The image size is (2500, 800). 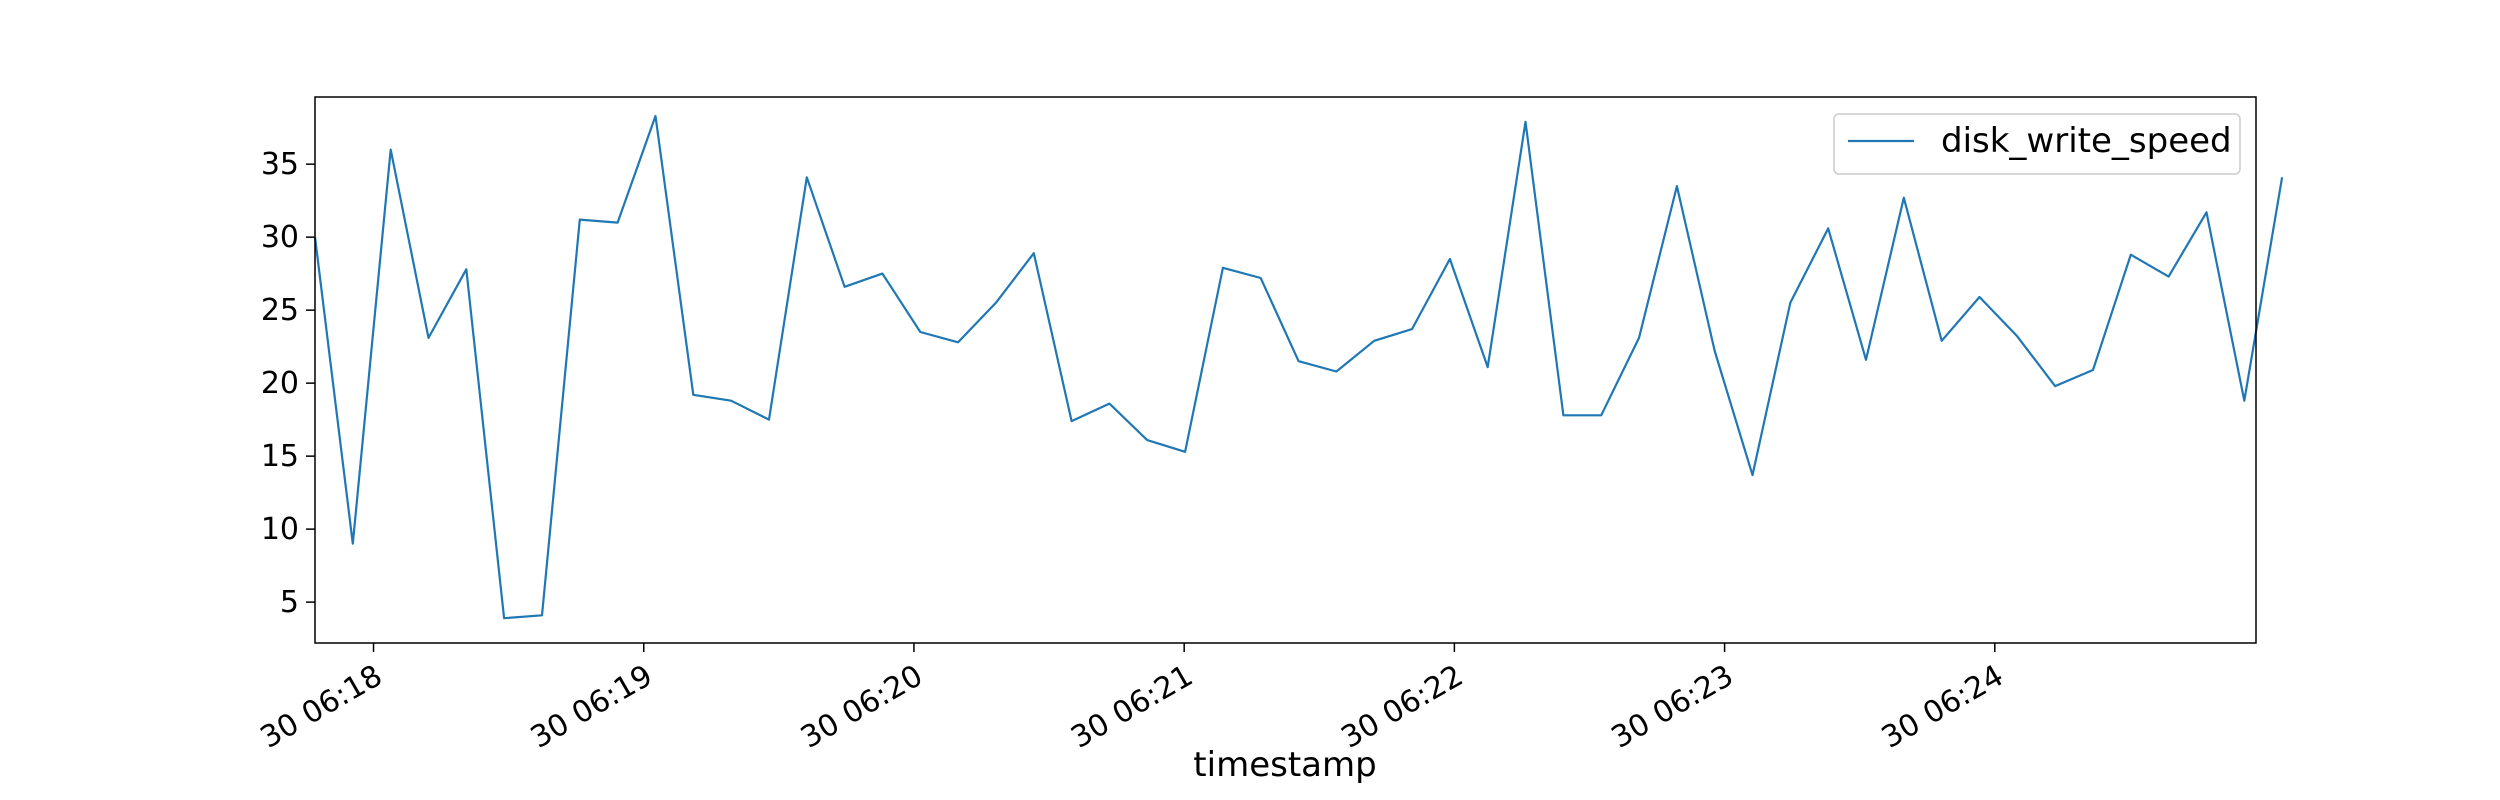 What do you see at coordinates (289, 602) in the screenshot?
I see `y-tick-label: 5` at bounding box center [289, 602].